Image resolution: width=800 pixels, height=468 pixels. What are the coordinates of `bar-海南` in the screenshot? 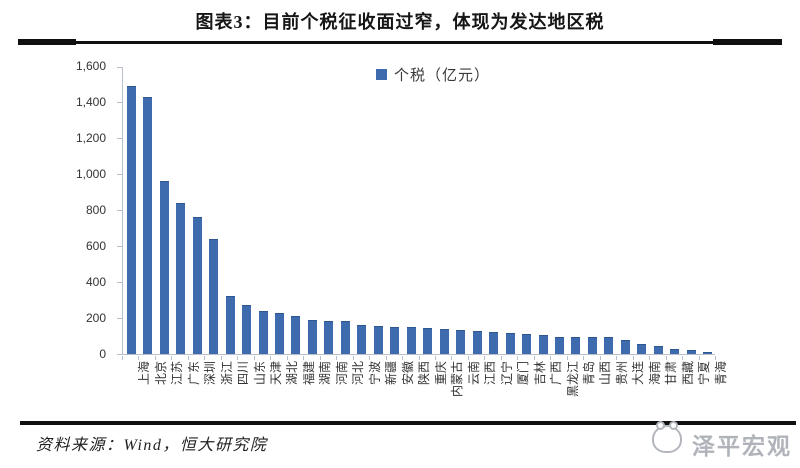 It's located at (642, 349).